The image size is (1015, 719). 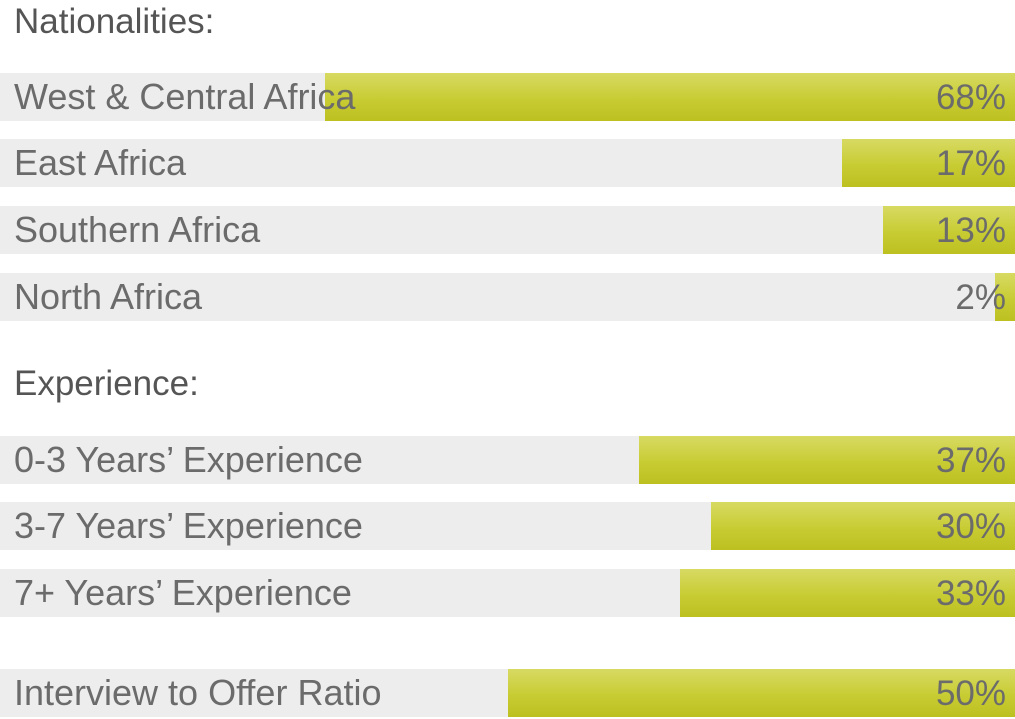 What do you see at coordinates (108, 297) in the screenshot?
I see `bar-label: North Africa` at bounding box center [108, 297].